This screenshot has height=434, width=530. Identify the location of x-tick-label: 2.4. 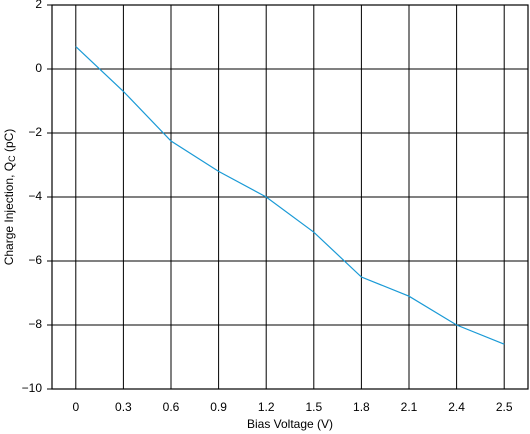
(456, 407).